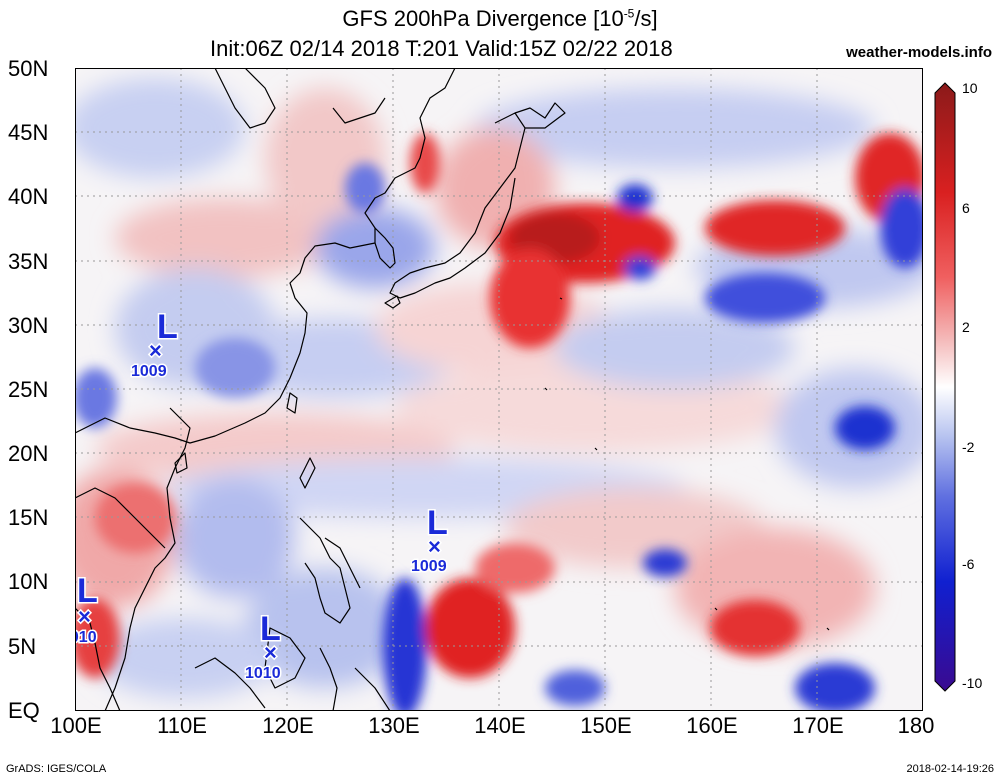  What do you see at coordinates (394, 725) in the screenshot?
I see `lon-label-130e: 130E` at bounding box center [394, 725].